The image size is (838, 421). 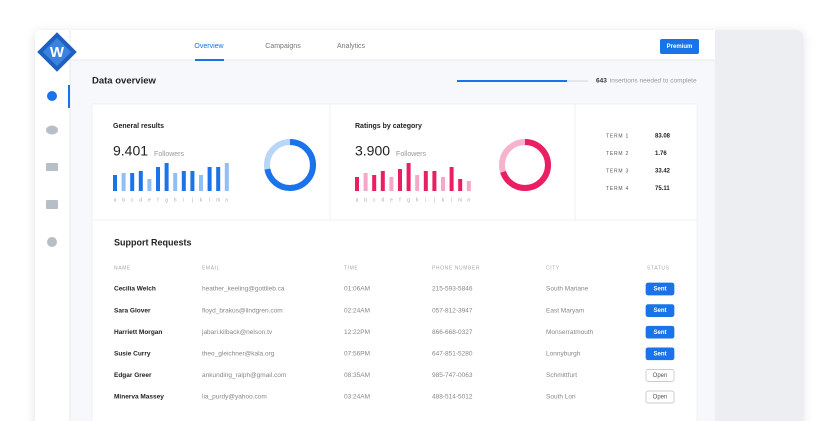 I want to click on table-cell: Sara Glover, so click(x=132, y=310).